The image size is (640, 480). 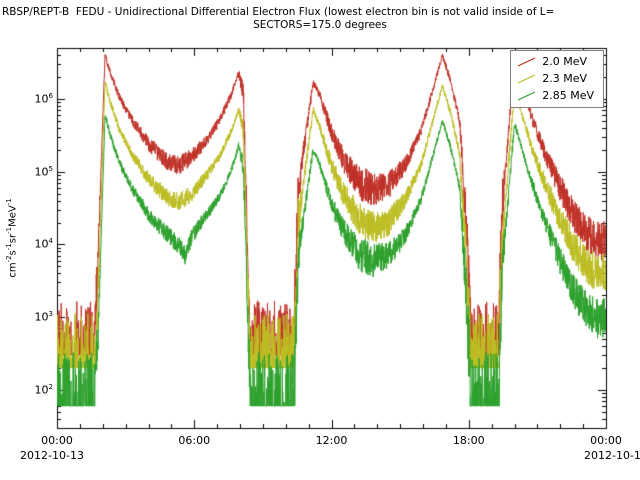 What do you see at coordinates (43, 98) in the screenshot?
I see `y-tick-label: 106` at bounding box center [43, 98].